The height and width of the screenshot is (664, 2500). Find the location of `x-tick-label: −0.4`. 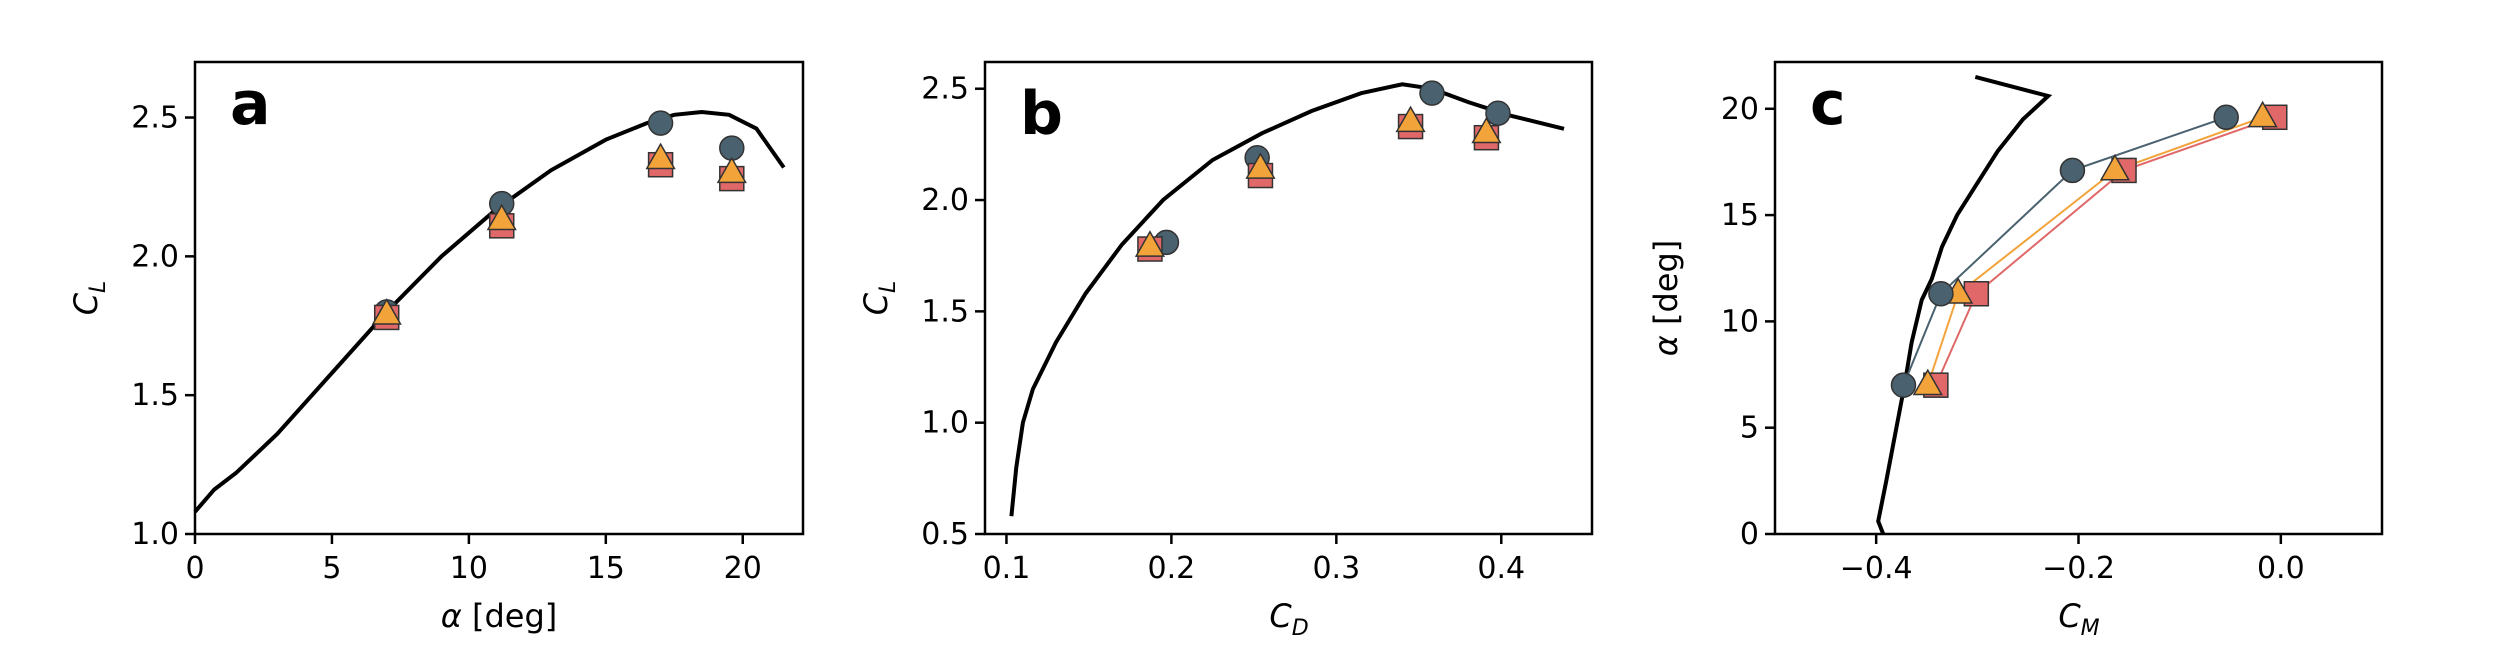

x-tick-label: −0.4 is located at coordinates (1876, 568).